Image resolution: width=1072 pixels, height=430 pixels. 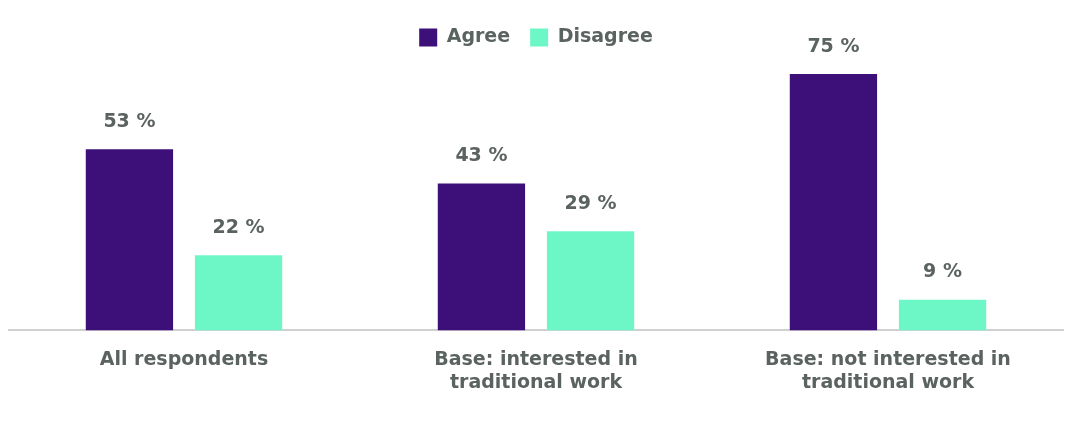 What do you see at coordinates (590, 201) in the screenshot?
I see `data-label: 29 %` at bounding box center [590, 201].